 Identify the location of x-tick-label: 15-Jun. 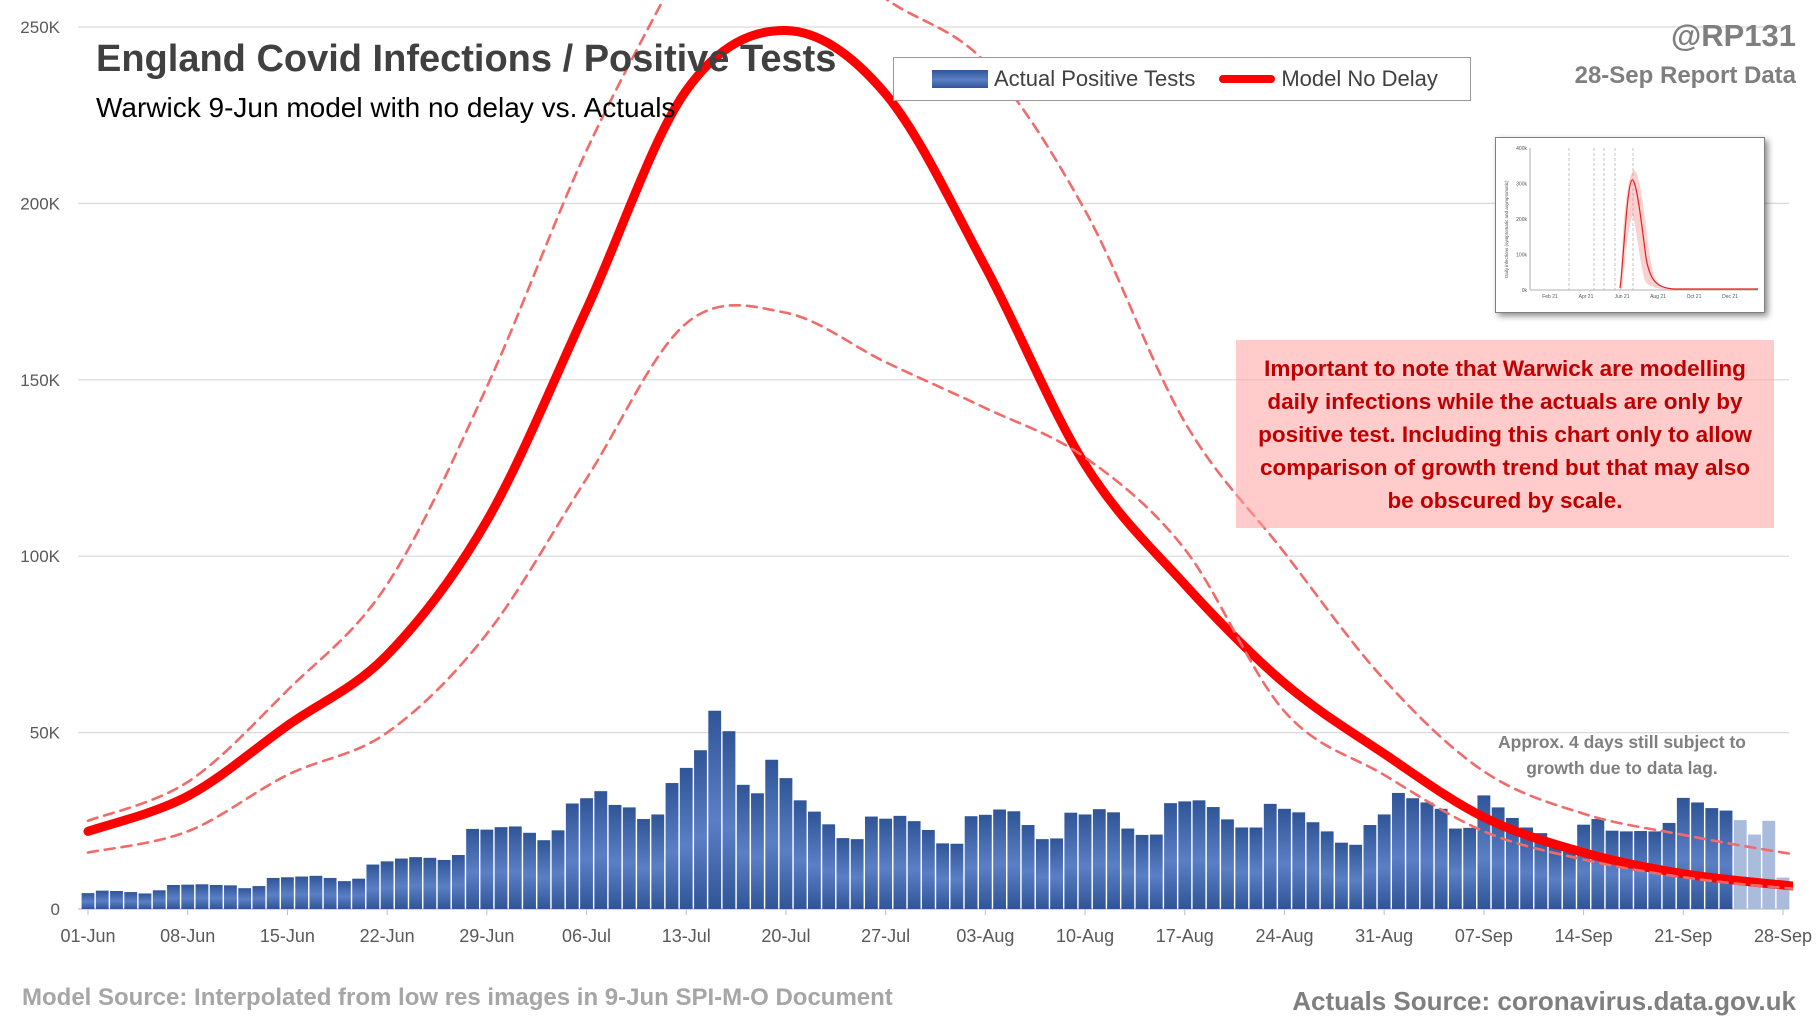
(287, 936).